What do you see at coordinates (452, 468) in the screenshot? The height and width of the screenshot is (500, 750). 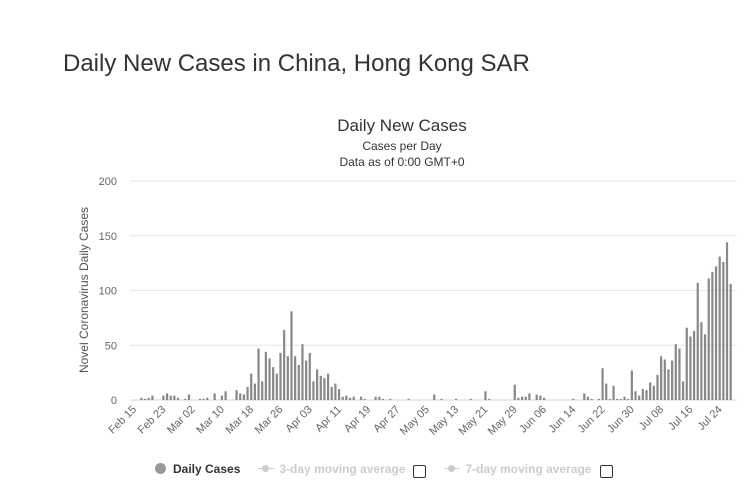 I see `line-marker-icon` at bounding box center [452, 468].